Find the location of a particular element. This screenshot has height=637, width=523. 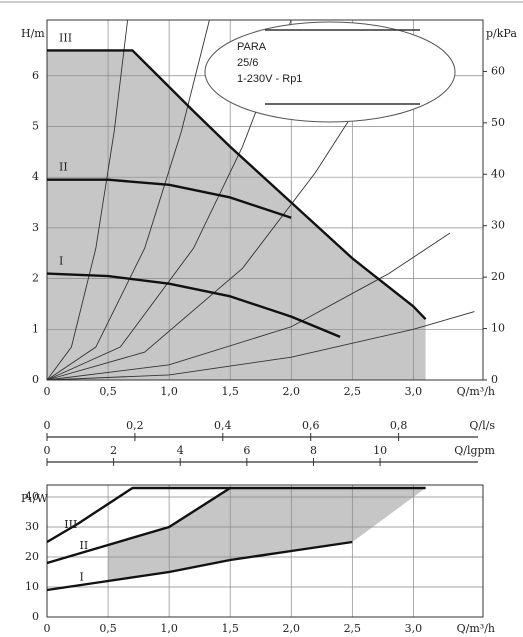

y-tick-label: 5 is located at coordinates (35, 125).